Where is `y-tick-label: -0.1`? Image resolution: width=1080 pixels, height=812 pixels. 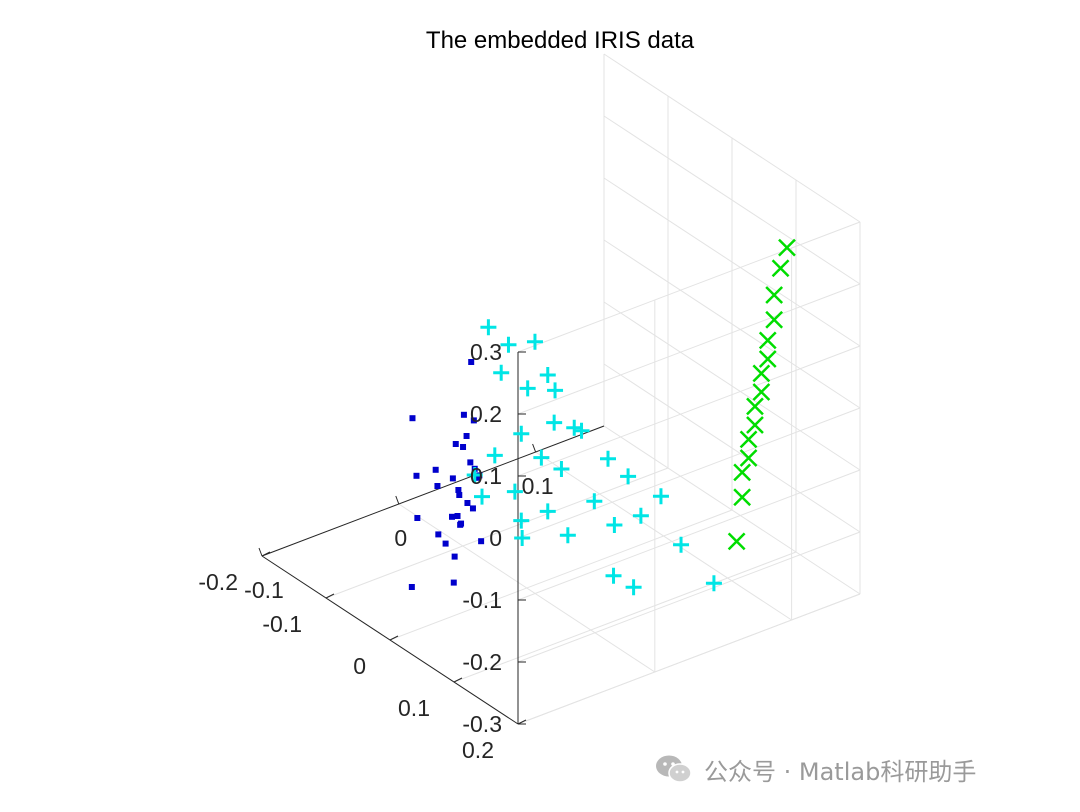
y-tick-label: -0.1 is located at coordinates (282, 624).